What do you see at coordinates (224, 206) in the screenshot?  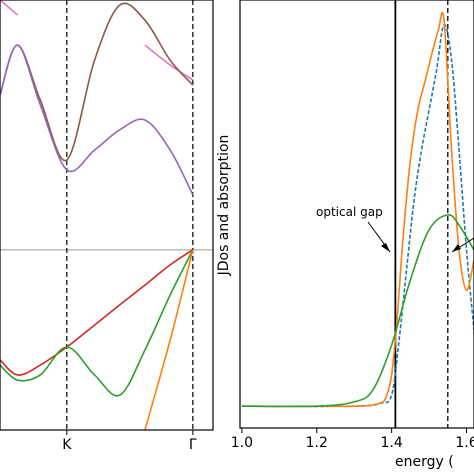 I see `y-axis-label: JDos and absorption` at bounding box center [224, 206].